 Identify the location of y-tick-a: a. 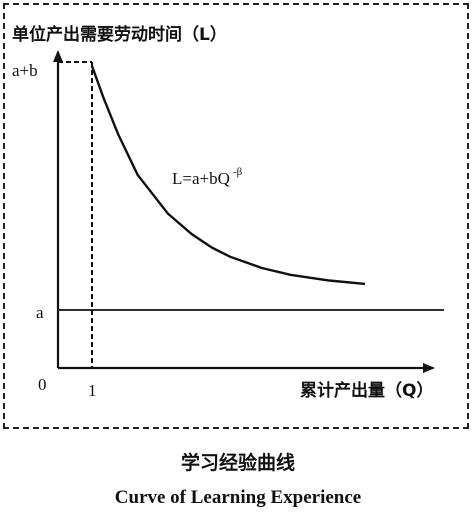
(40, 312).